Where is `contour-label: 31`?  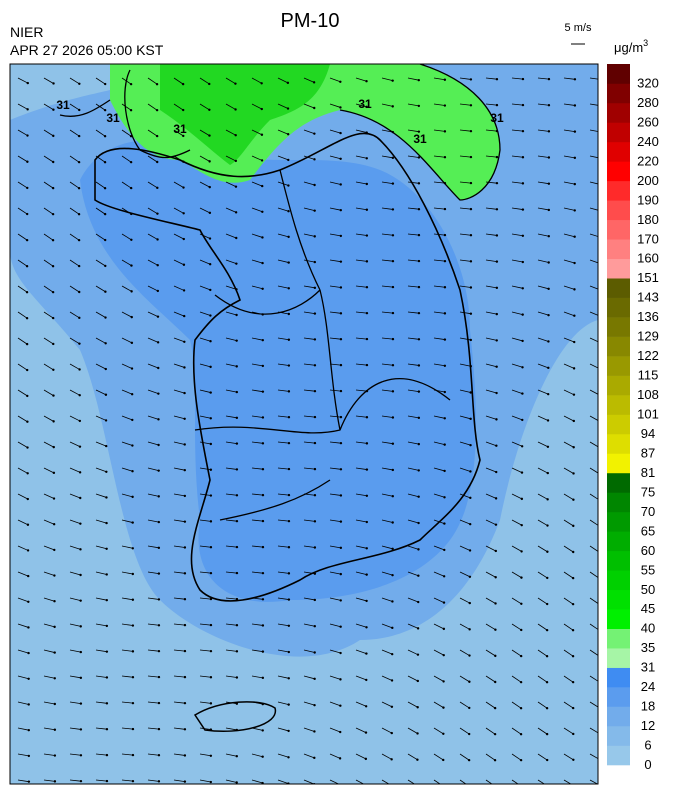
contour-label: 31 is located at coordinates (365, 104).